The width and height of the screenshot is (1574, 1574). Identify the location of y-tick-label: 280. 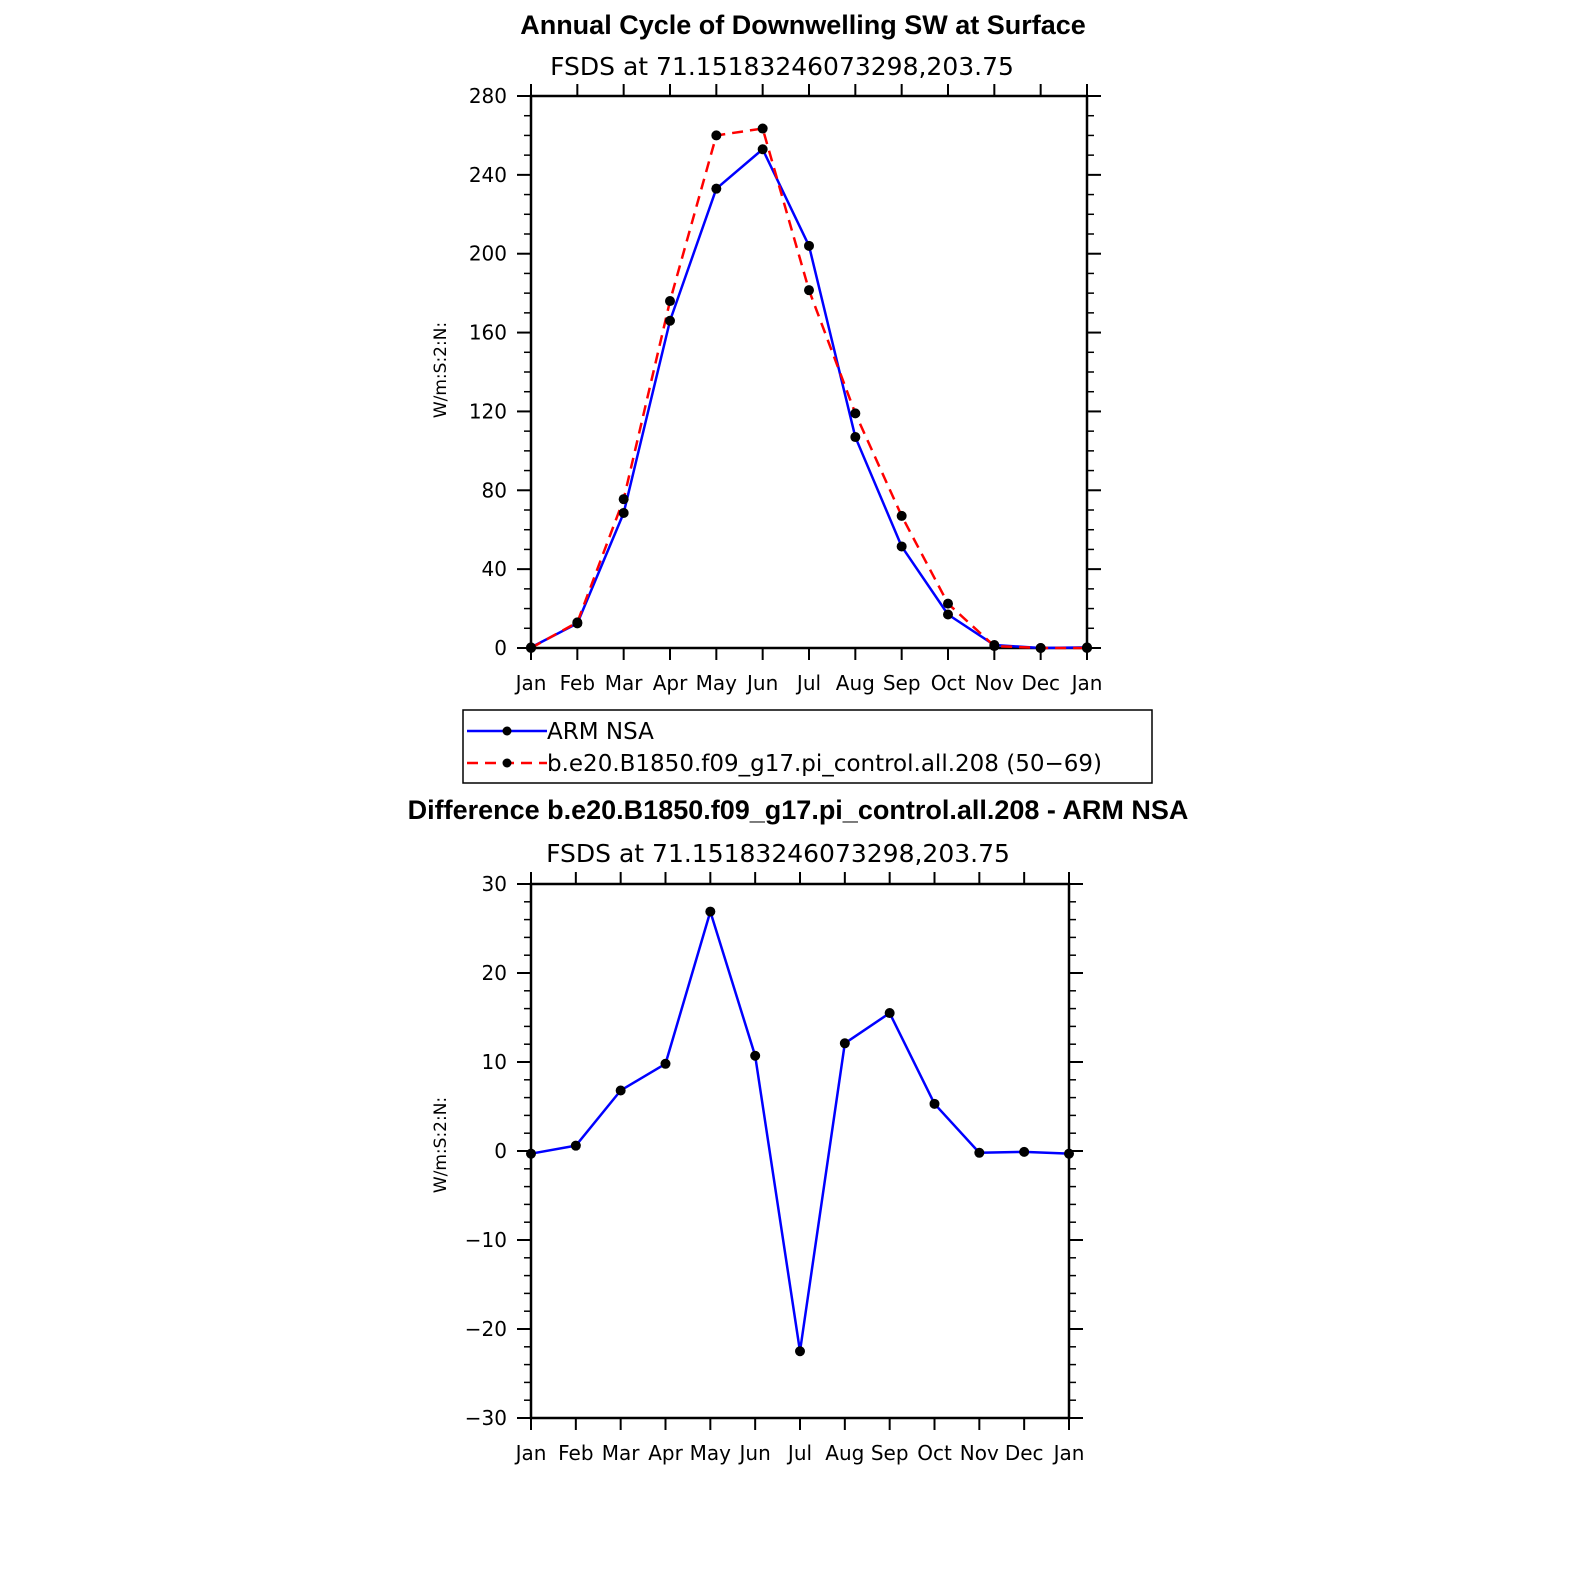
(488, 96).